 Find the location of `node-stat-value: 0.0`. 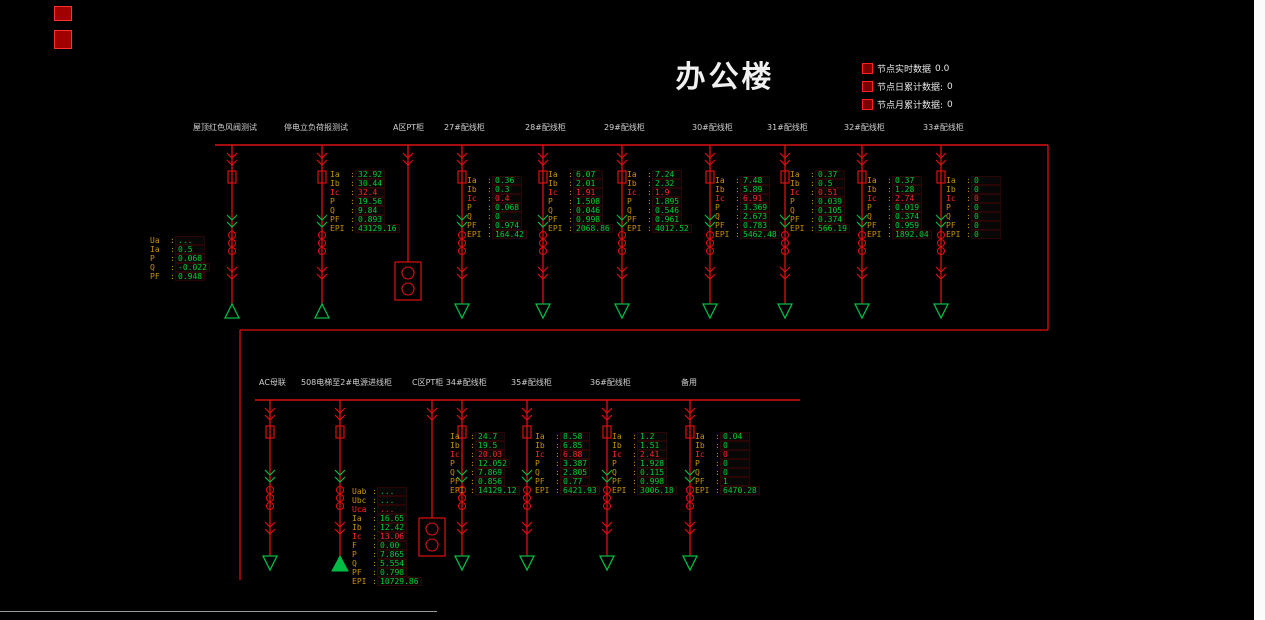

node-stat-value: 0.0 is located at coordinates (942, 68).